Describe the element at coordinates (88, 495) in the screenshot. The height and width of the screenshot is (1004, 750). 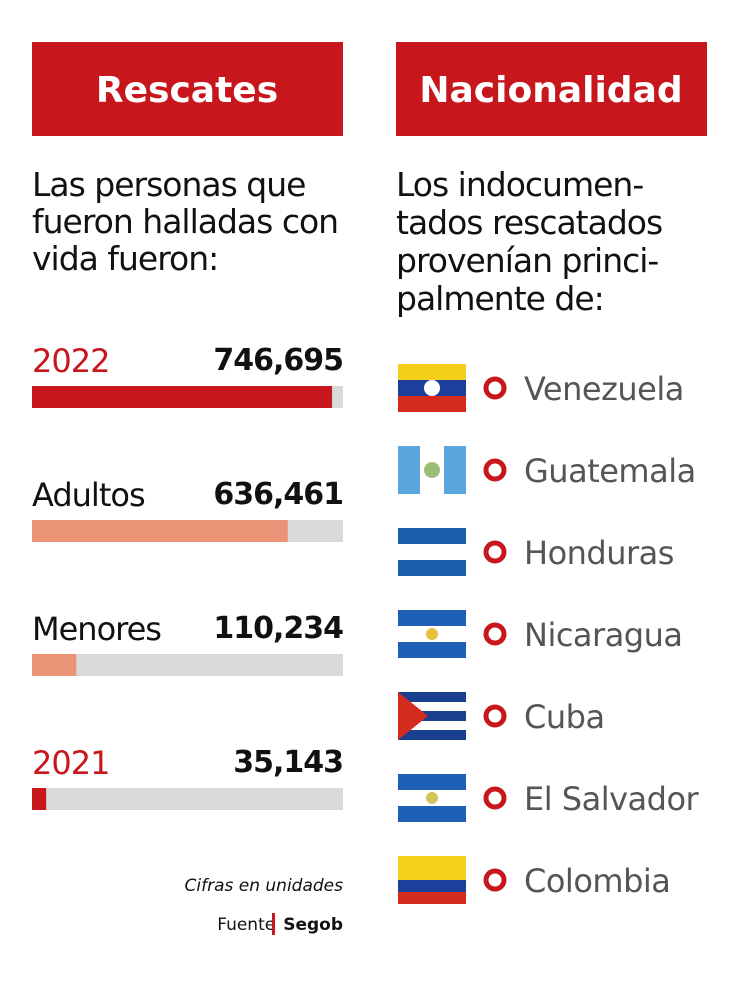
I see `category-label: Adultos` at that location.